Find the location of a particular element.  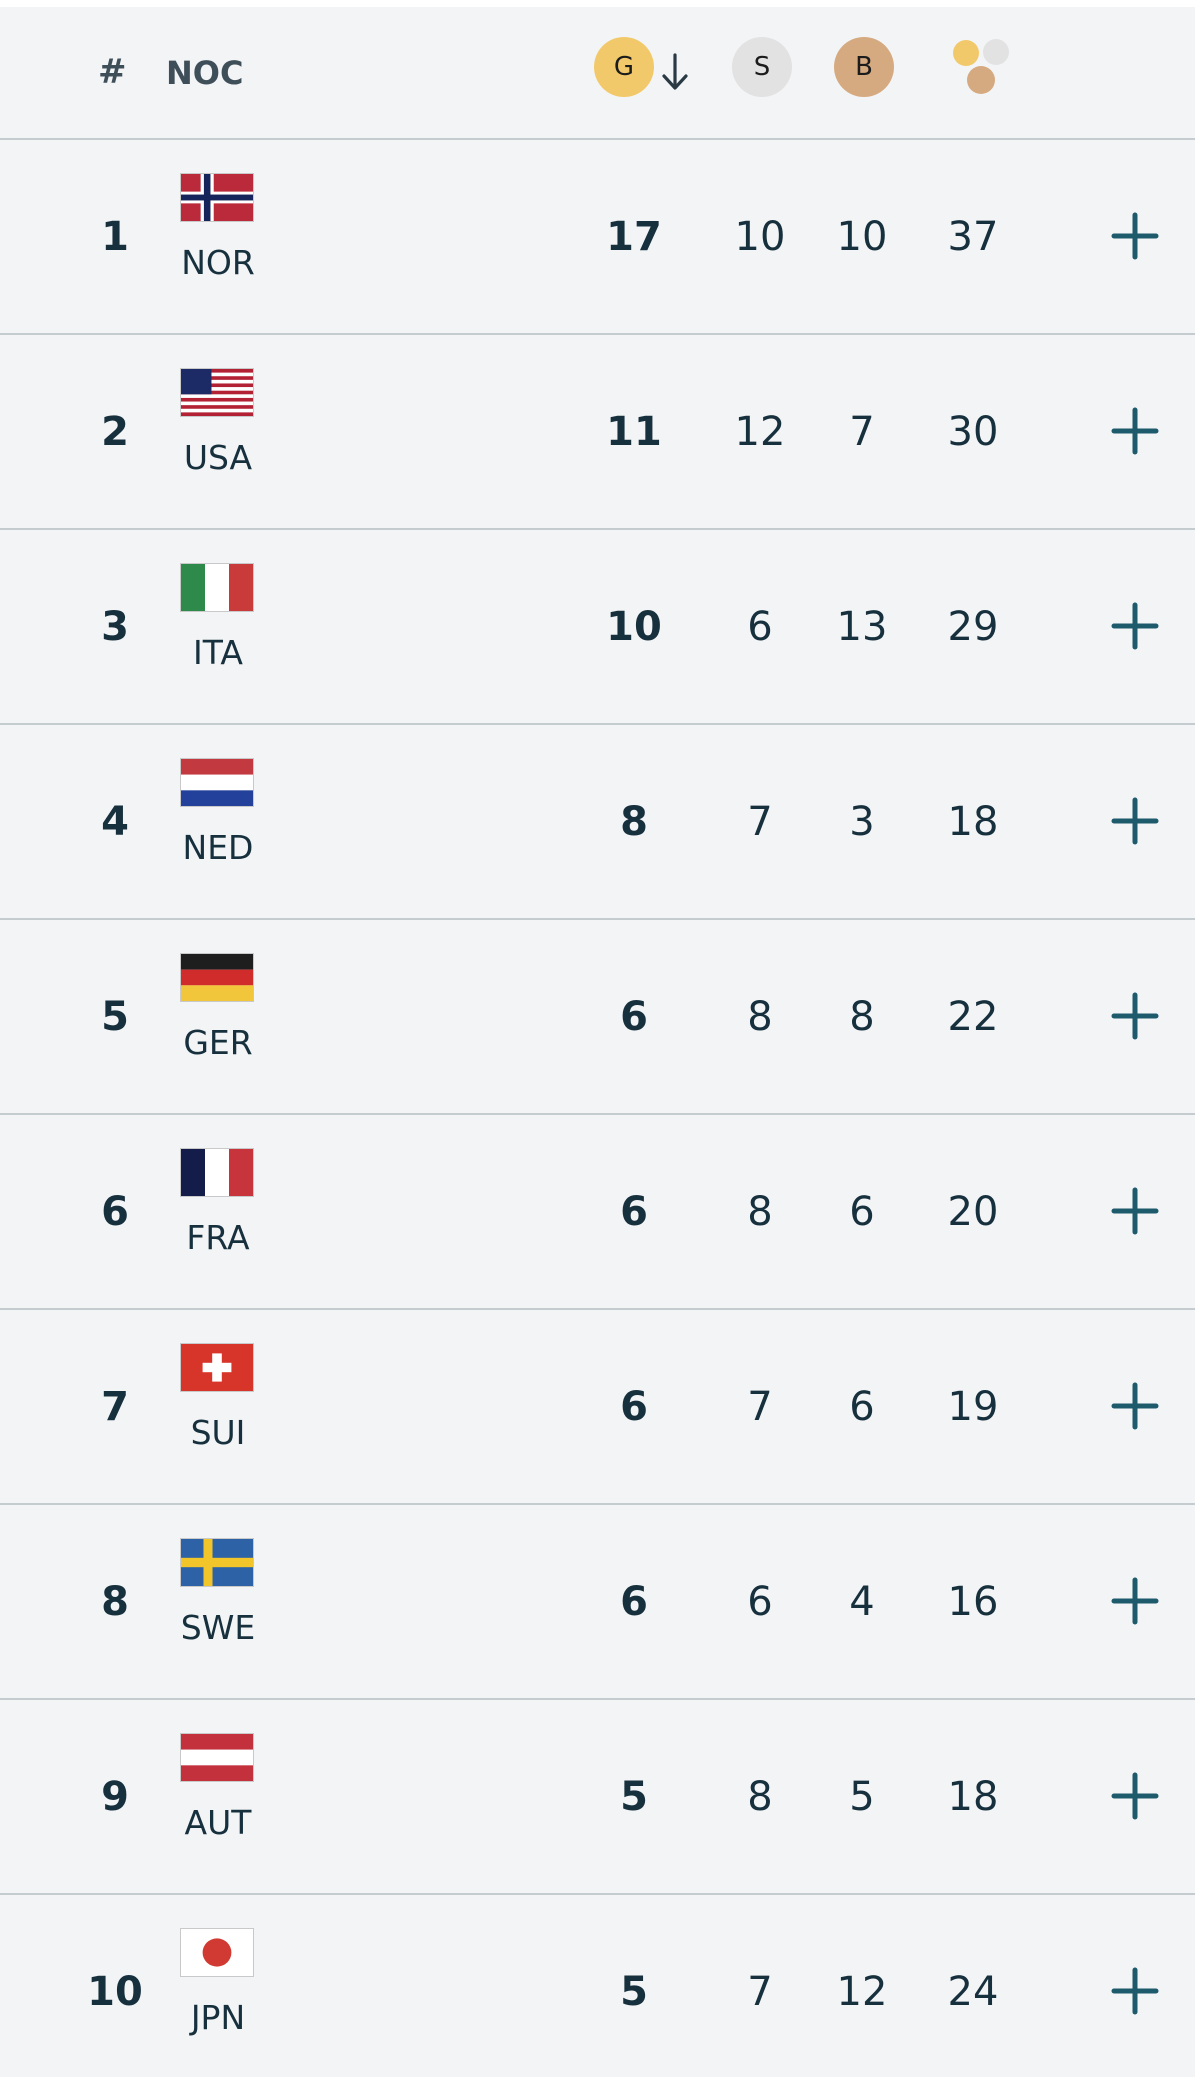

country-code: NED is located at coordinates (218, 847).